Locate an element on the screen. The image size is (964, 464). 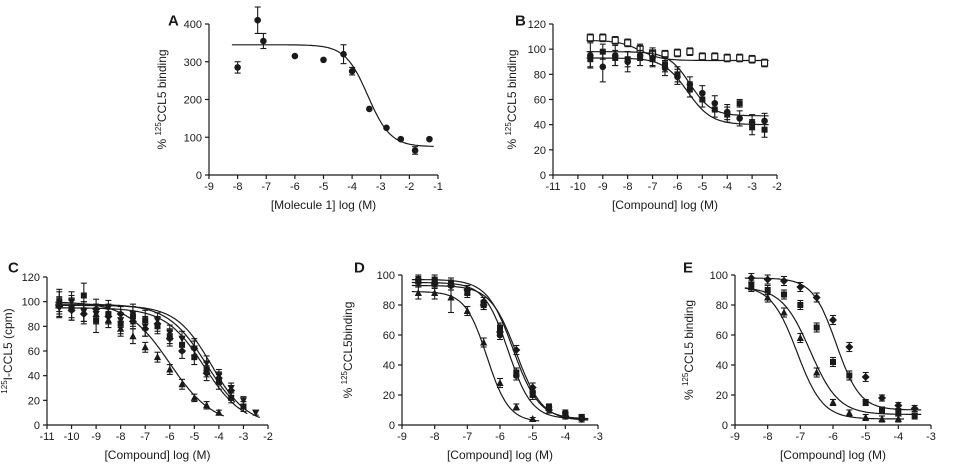
y-axis-title: % 125CCL5 binding is located at coordinates (161, 99).